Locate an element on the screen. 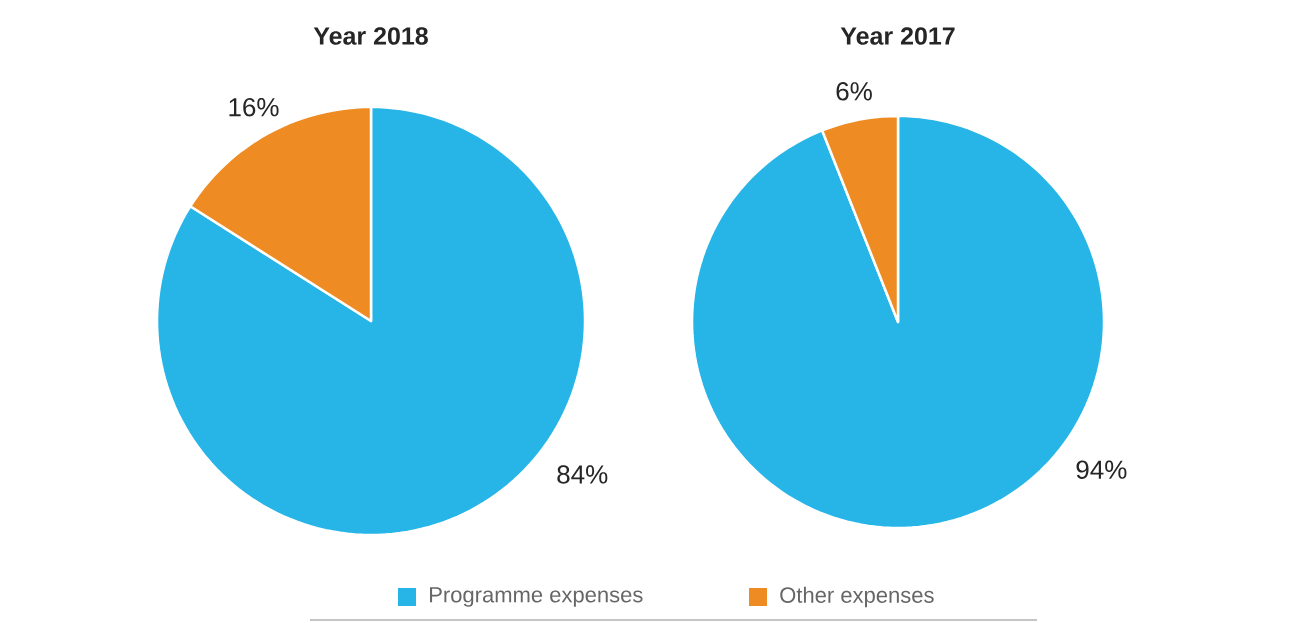  chart-title: Year 2017 is located at coordinates (897, 36).